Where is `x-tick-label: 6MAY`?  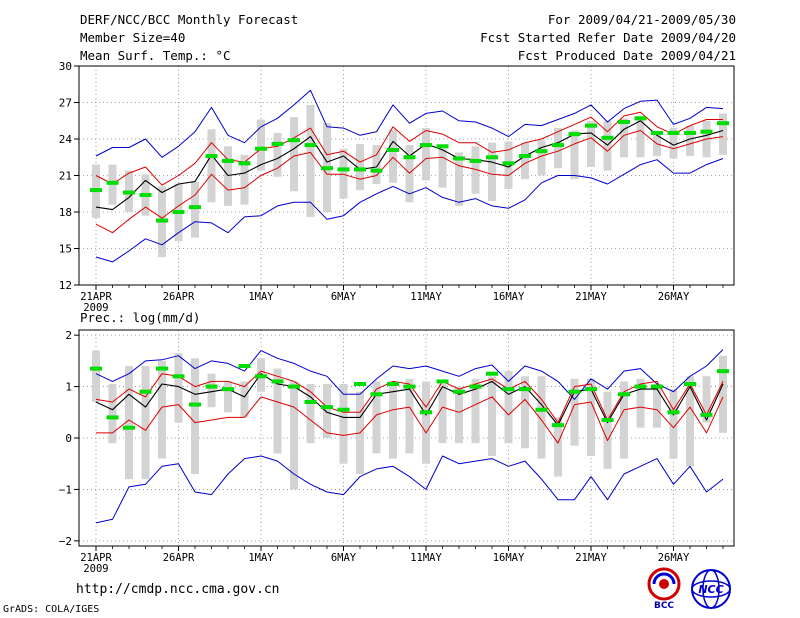
x-tick-label: 6MAY is located at coordinates (344, 297).